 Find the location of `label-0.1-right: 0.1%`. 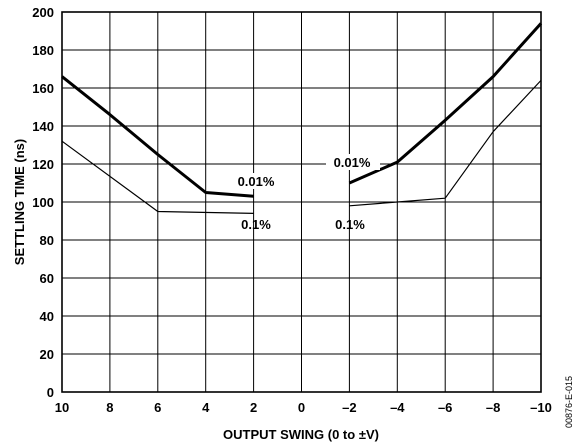

label-0.1-right: 0.1% is located at coordinates (350, 224).